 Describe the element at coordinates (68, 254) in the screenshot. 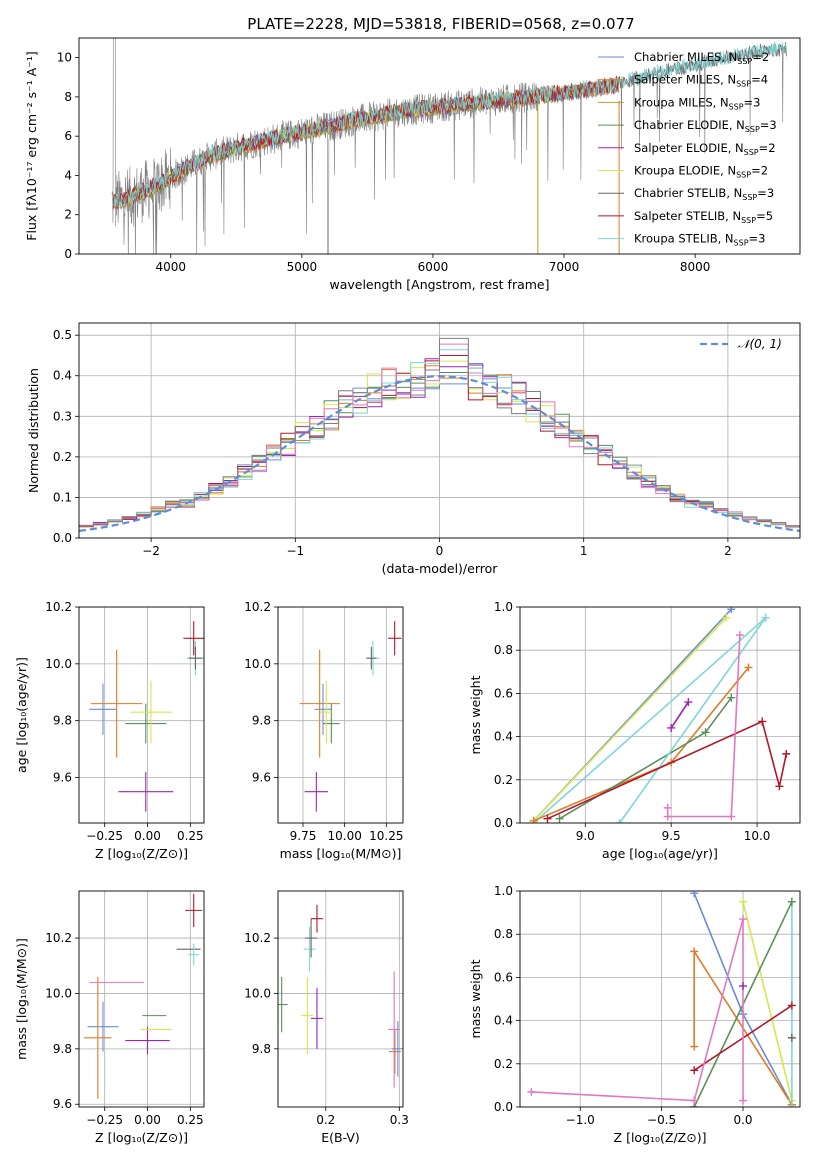

I see `spectrum-ytick-label: 0` at that location.